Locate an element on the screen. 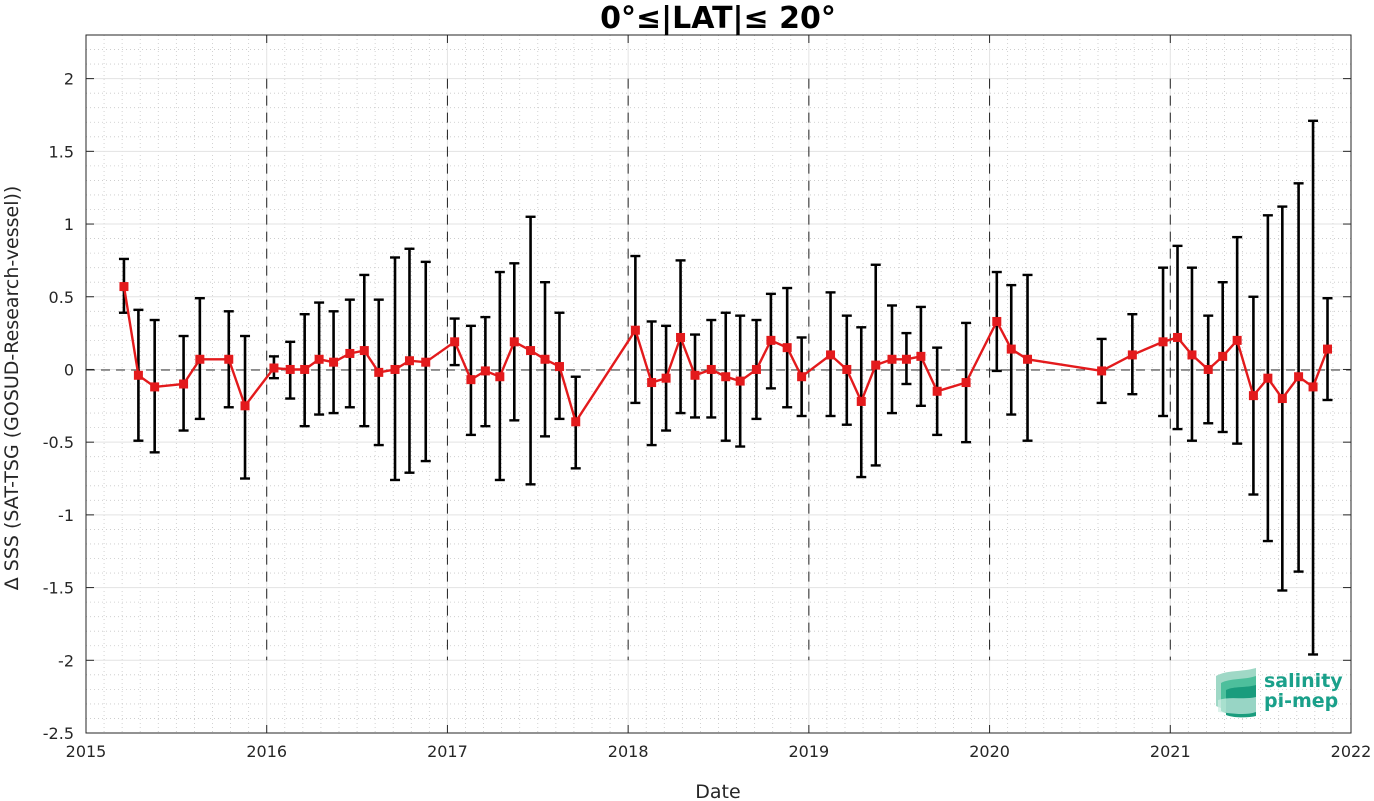 Image resolution: width=1374 pixels, height=801 pixels. y-tick-label: 0 is located at coordinates (69, 369).